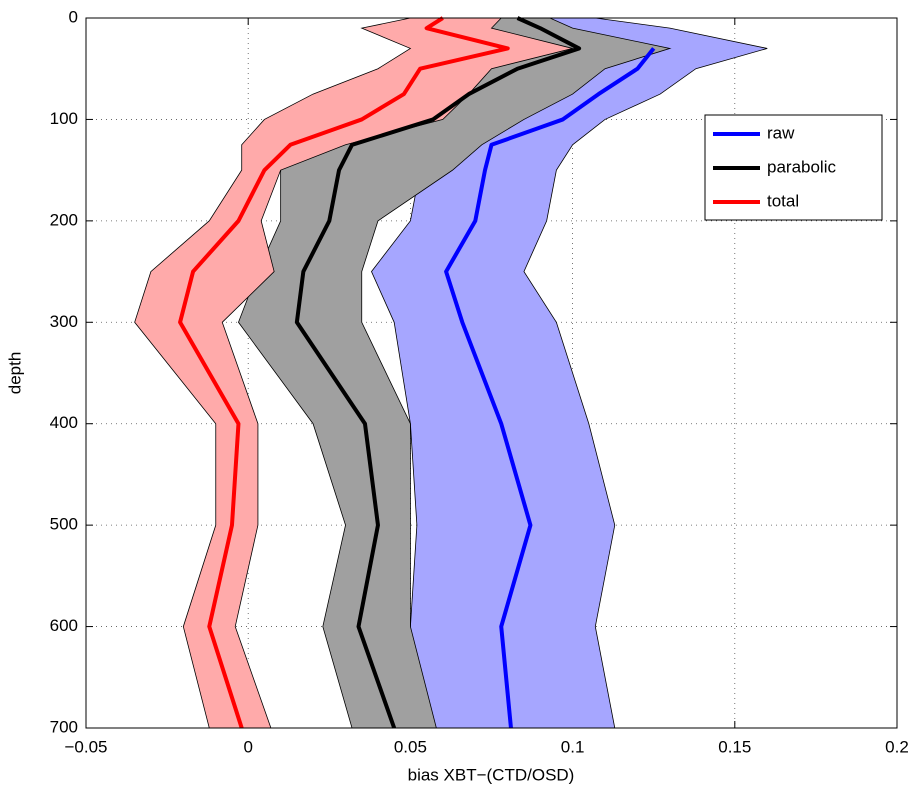  Describe the element at coordinates (85, 746) in the screenshot. I see `x-tick-label: −0.05` at that location.